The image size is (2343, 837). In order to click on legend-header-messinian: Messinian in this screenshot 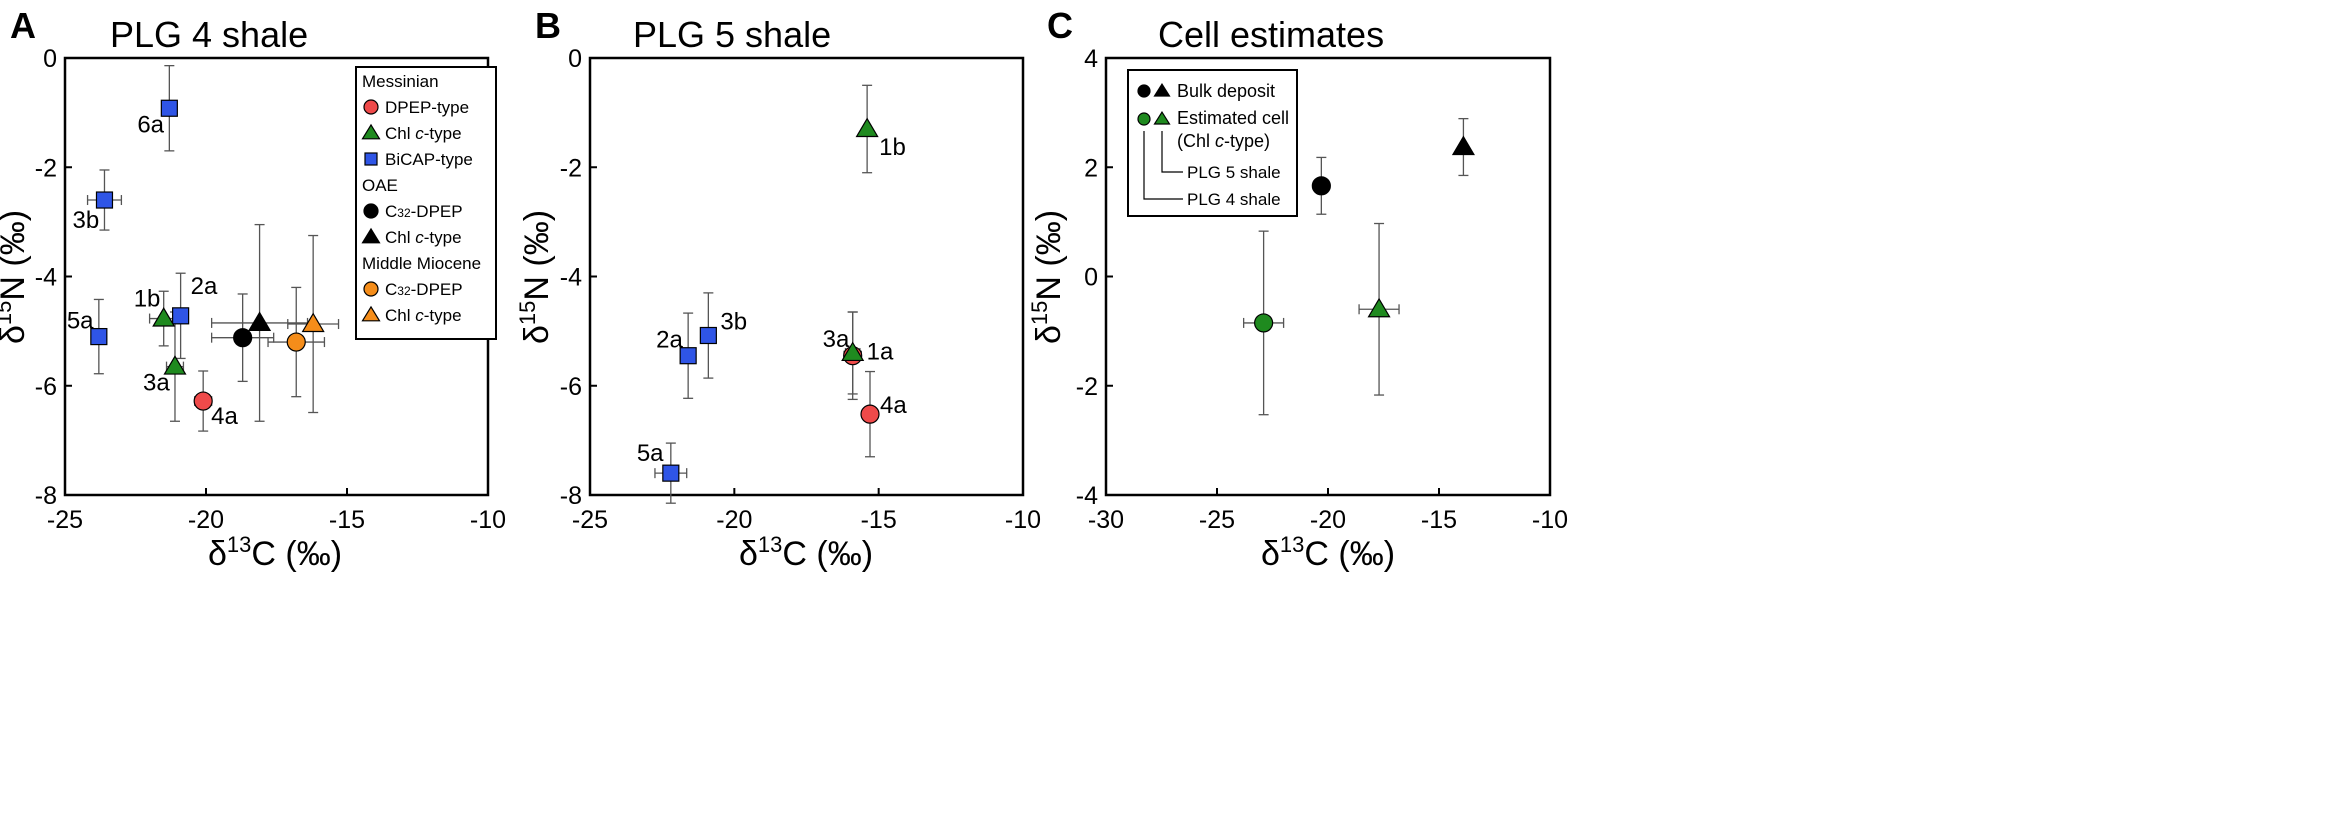, I will do `click(400, 81)`.